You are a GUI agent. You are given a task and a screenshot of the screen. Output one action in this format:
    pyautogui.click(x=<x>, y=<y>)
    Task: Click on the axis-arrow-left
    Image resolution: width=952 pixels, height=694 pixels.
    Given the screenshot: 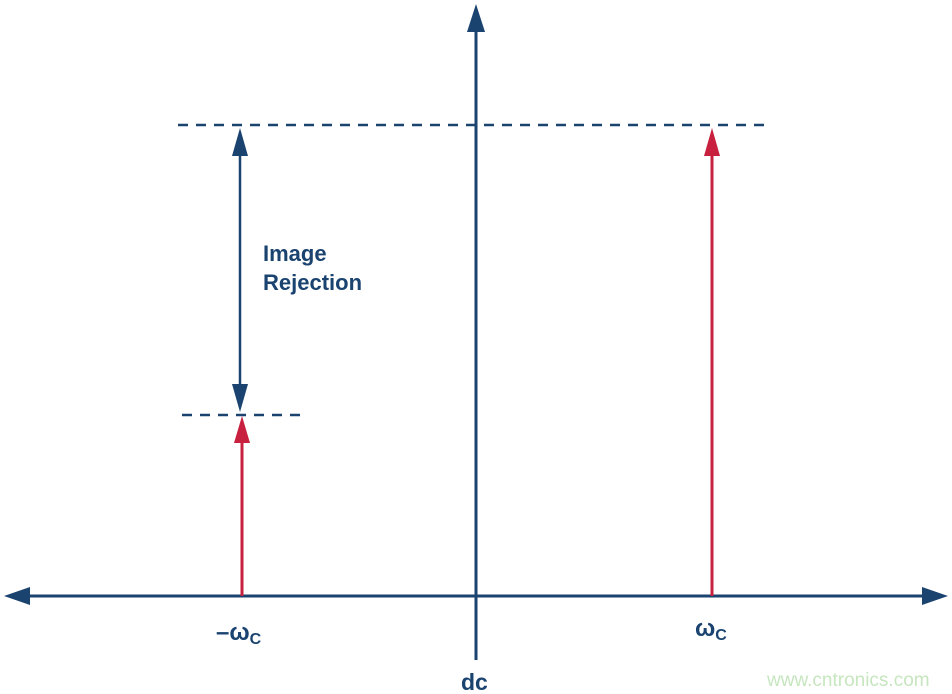 What is the action you would take?
    pyautogui.click(x=17, y=596)
    